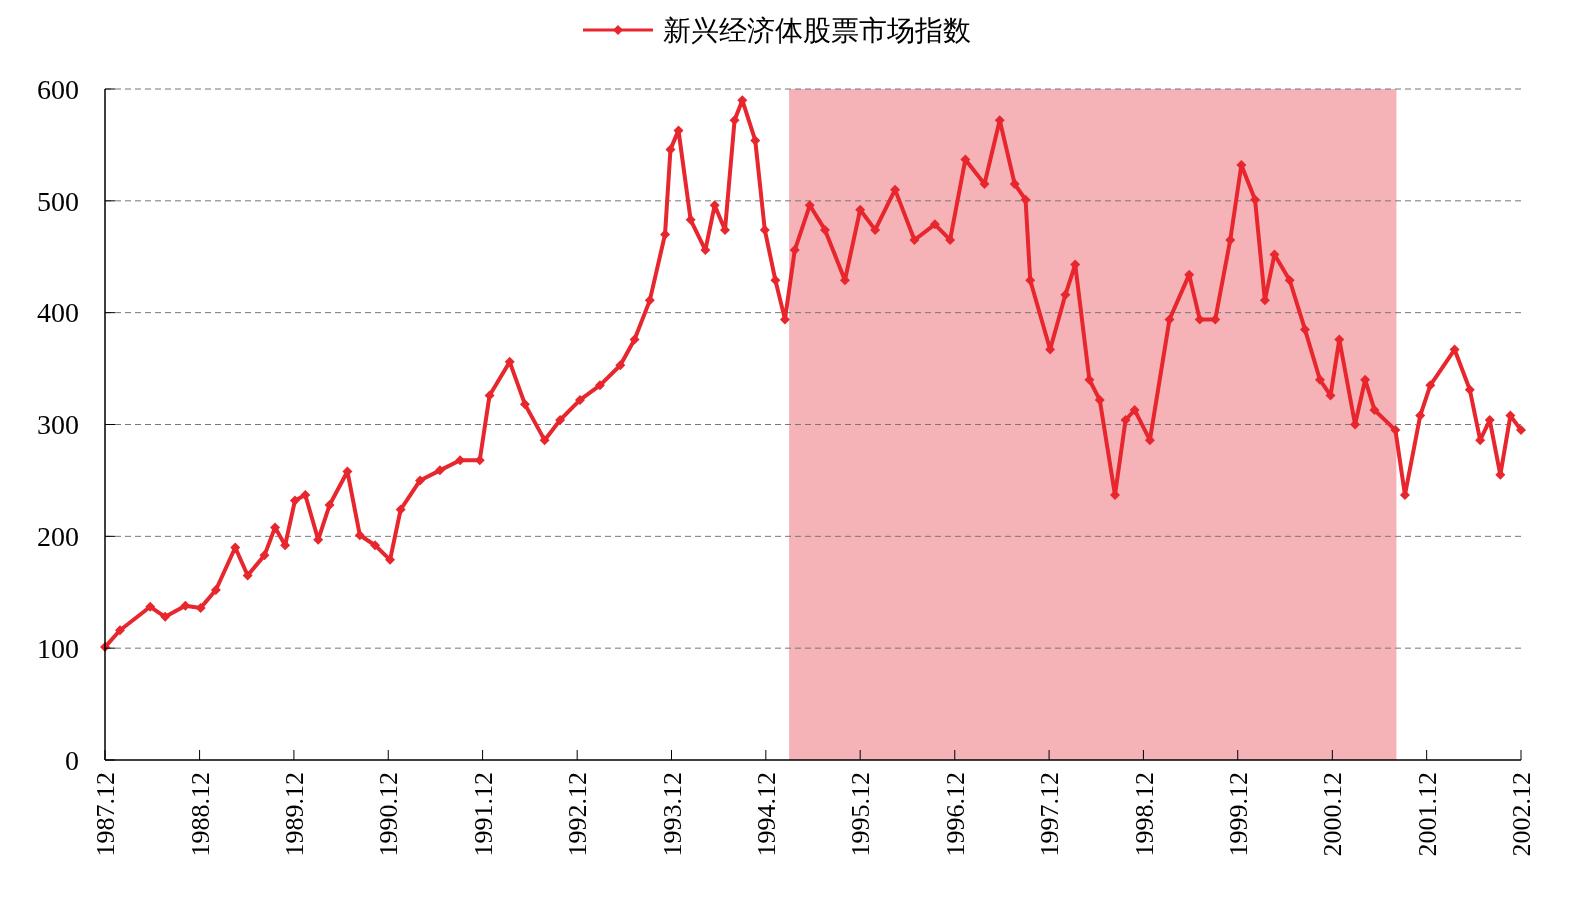 Image resolution: width=1586 pixels, height=919 pixels. I want to click on x-tick-label: 1989.12, so click(295, 814).